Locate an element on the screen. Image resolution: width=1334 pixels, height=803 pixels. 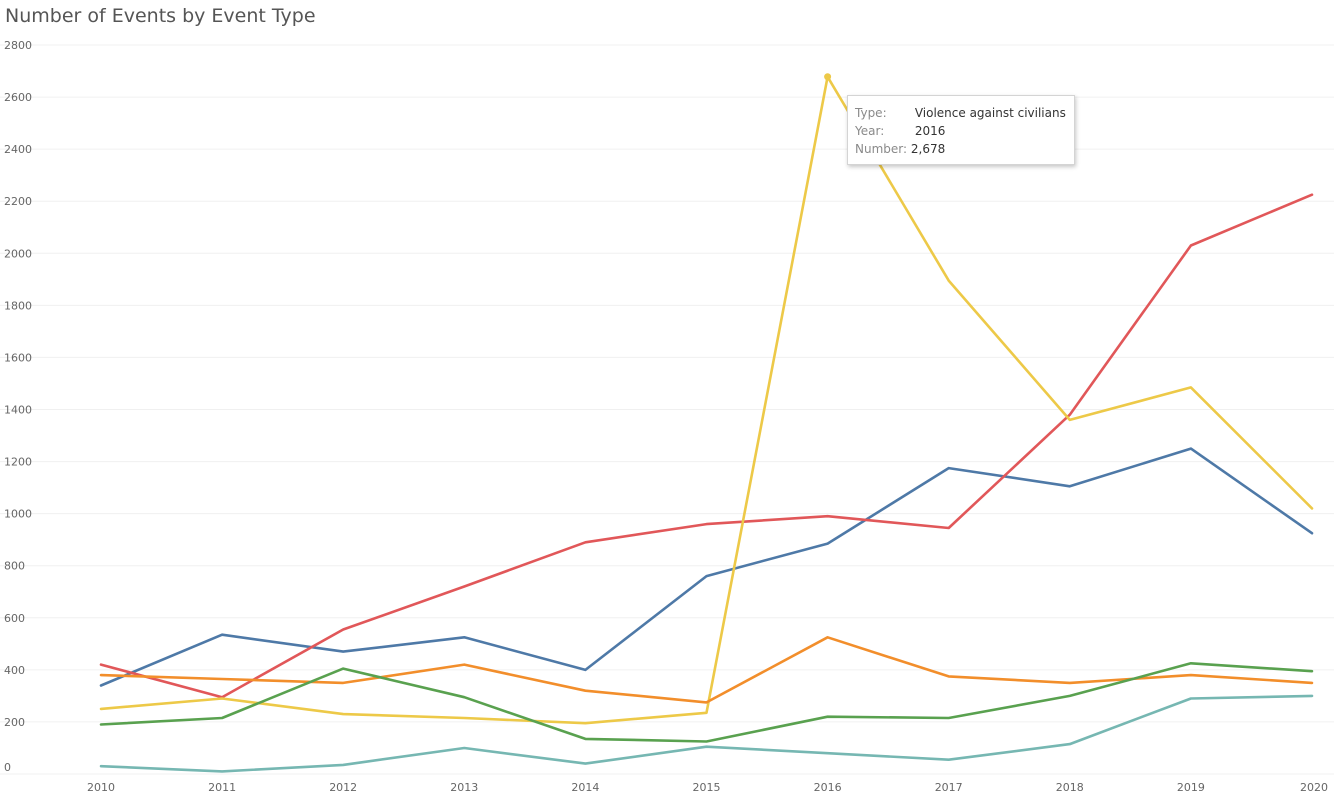
y-tick-label: 2000 is located at coordinates (18, 253).